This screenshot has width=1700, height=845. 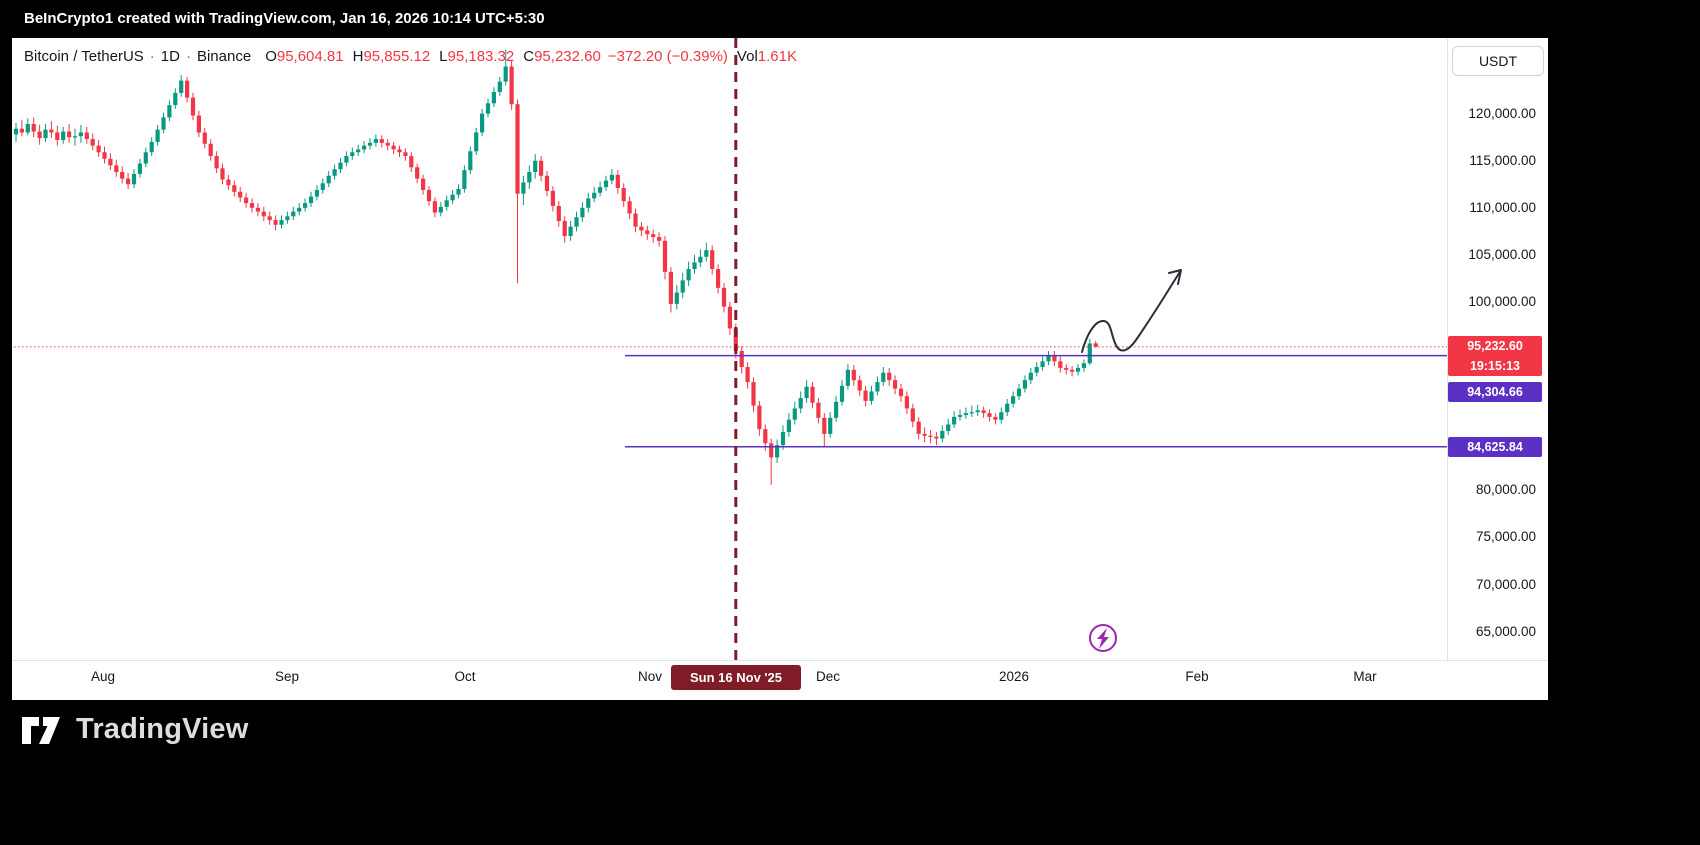 I want to click on open-value: 95,604.81, so click(x=310, y=56).